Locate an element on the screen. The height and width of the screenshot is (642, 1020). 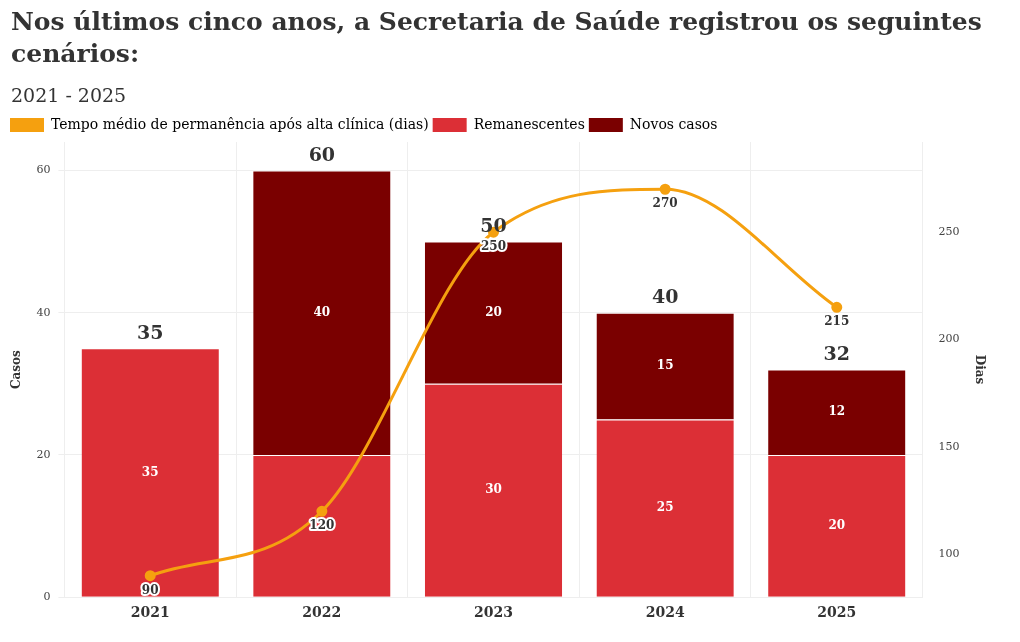
total-label: 32 is located at coordinates (837, 353).